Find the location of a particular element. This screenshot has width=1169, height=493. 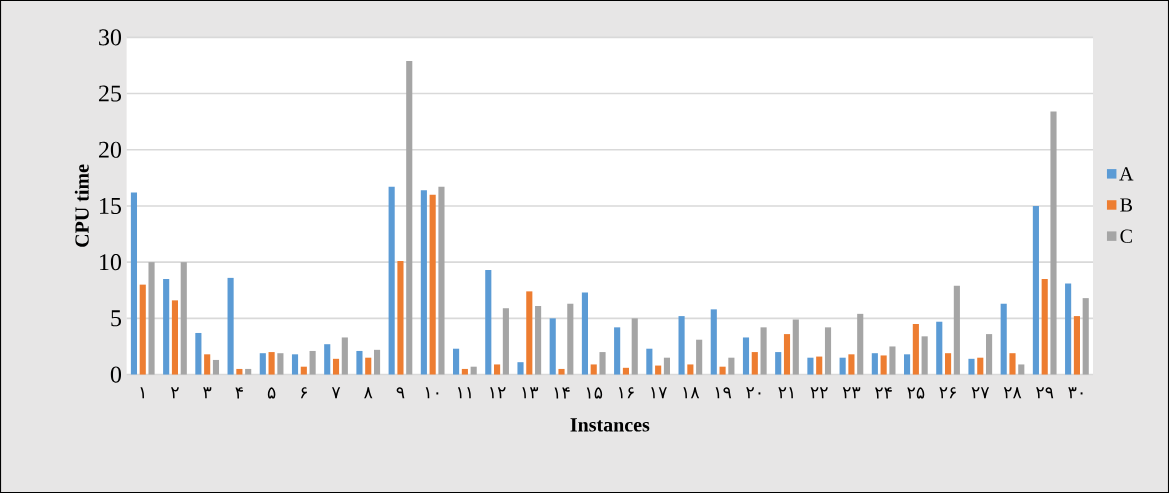

x-tick-label: ۱۳ is located at coordinates (530, 393).